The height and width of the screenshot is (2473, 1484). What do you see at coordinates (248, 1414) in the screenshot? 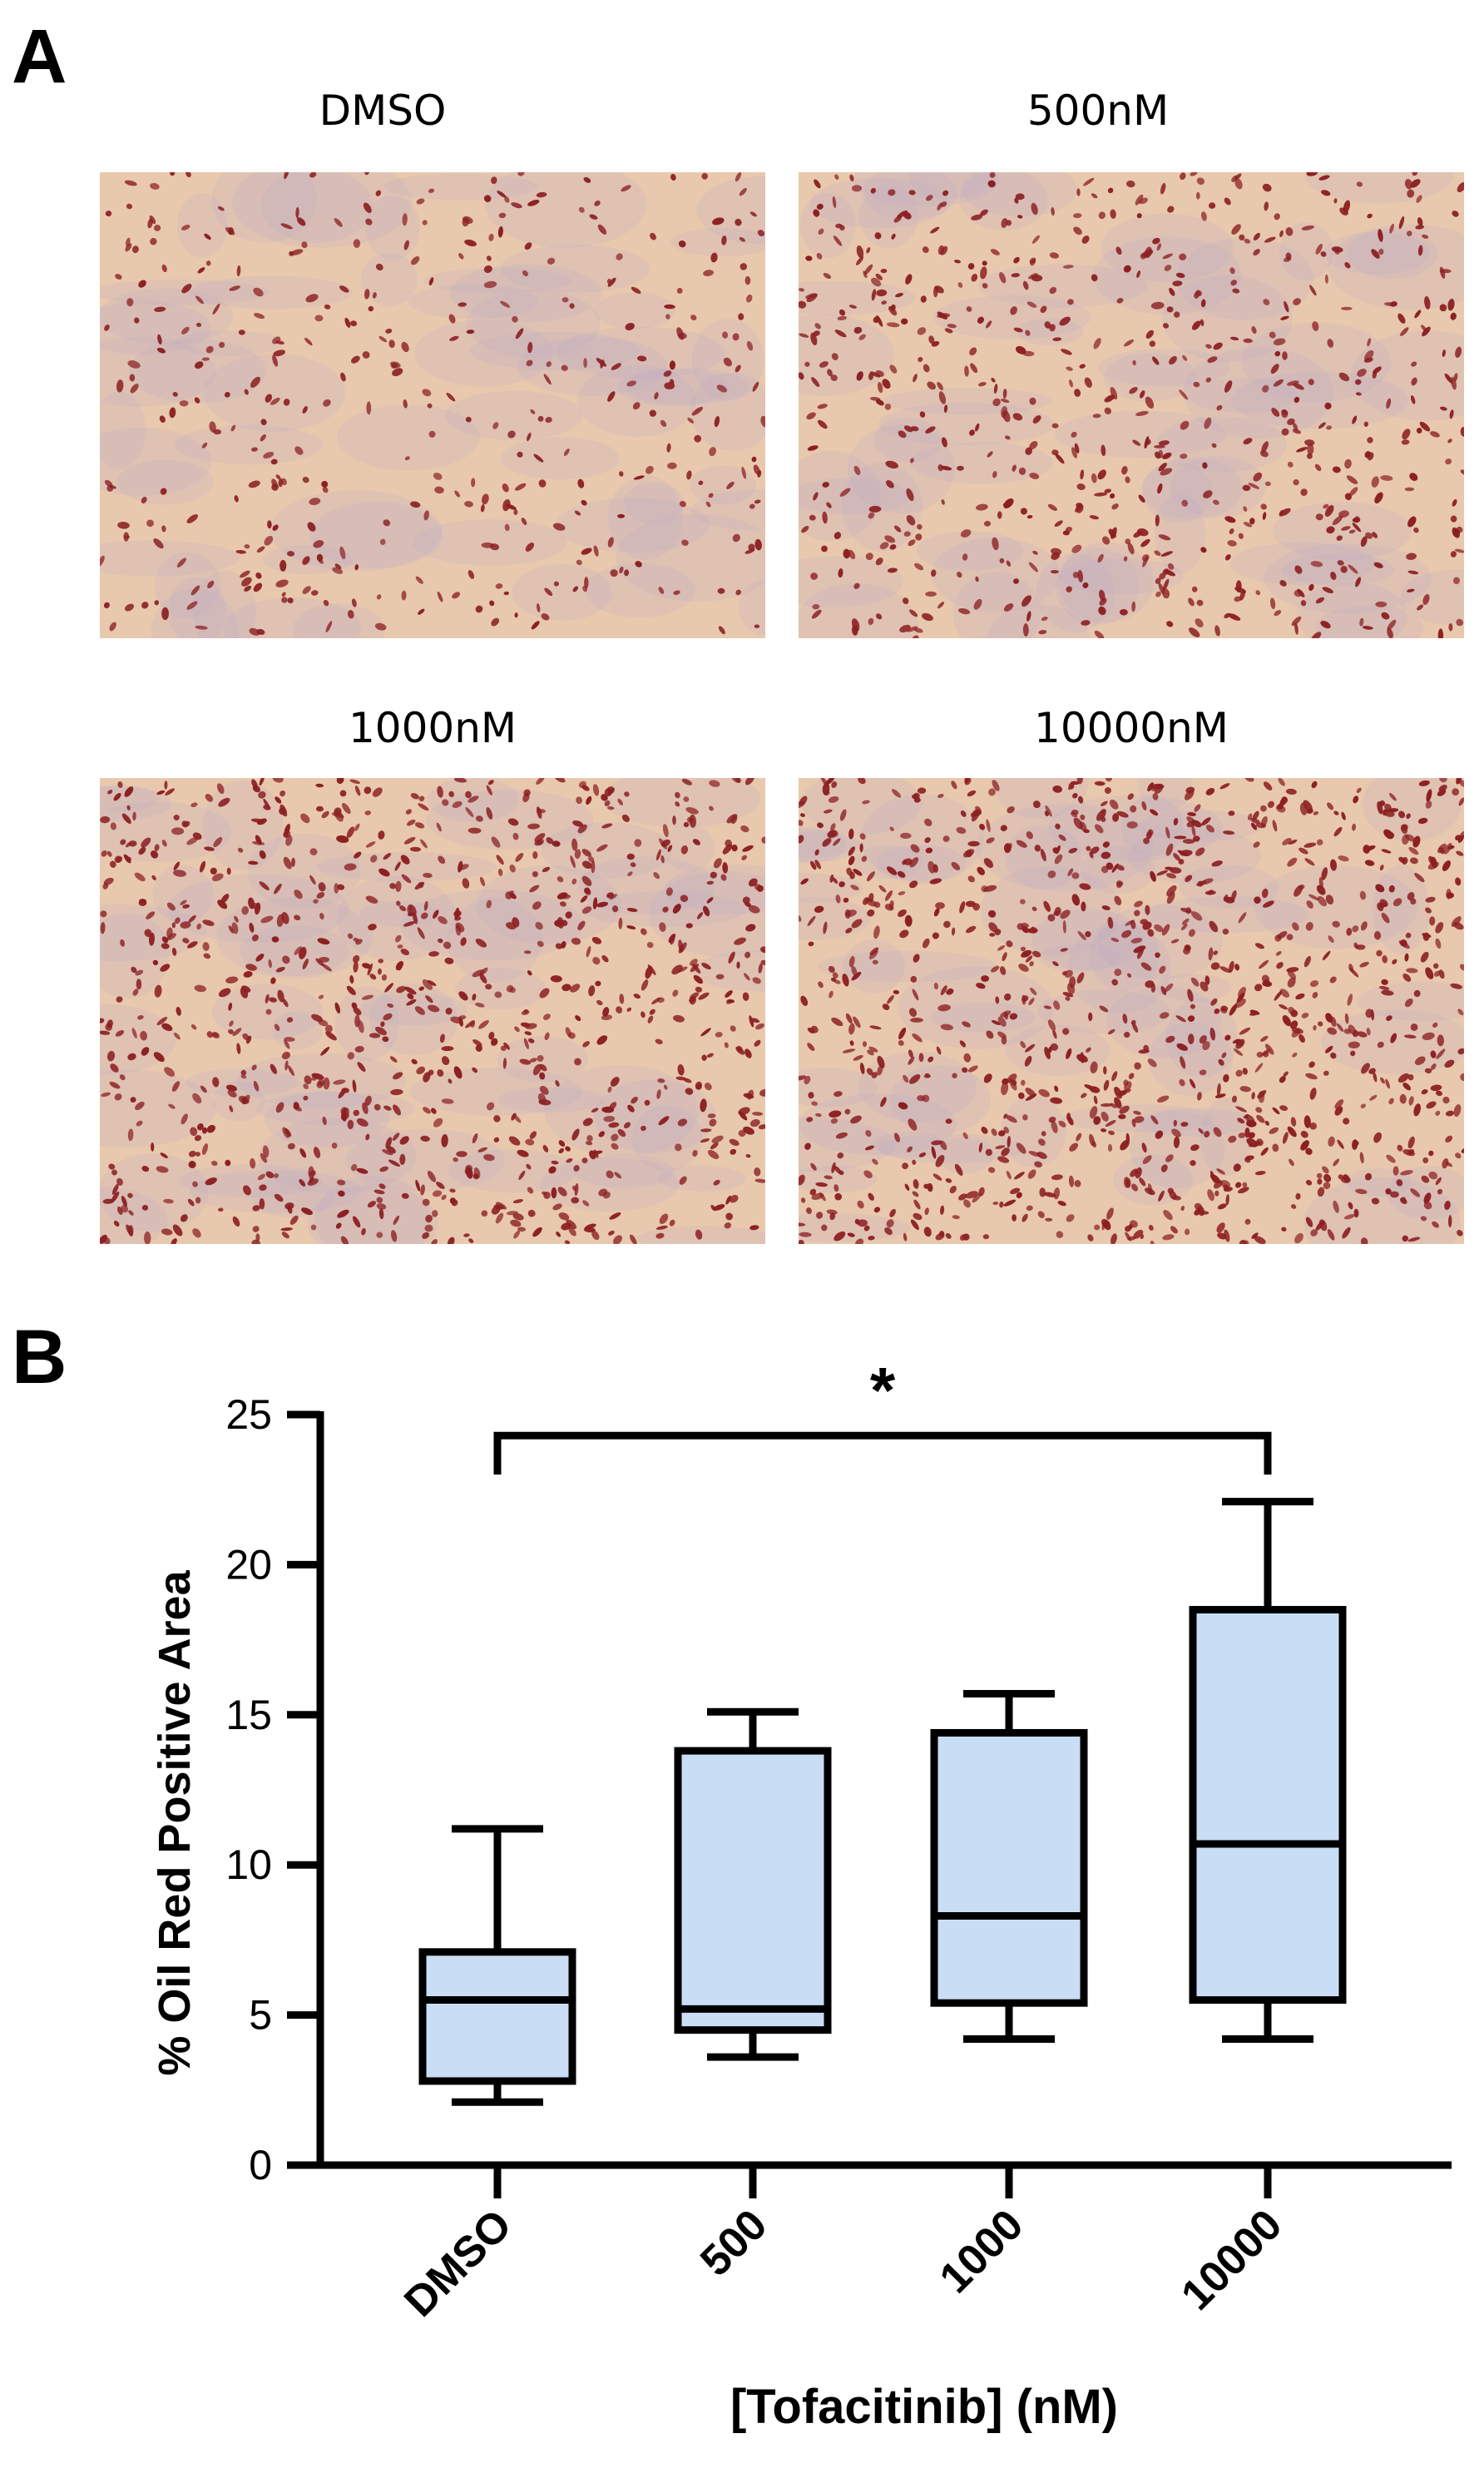
I see `y-tick-label: 25` at bounding box center [248, 1414].